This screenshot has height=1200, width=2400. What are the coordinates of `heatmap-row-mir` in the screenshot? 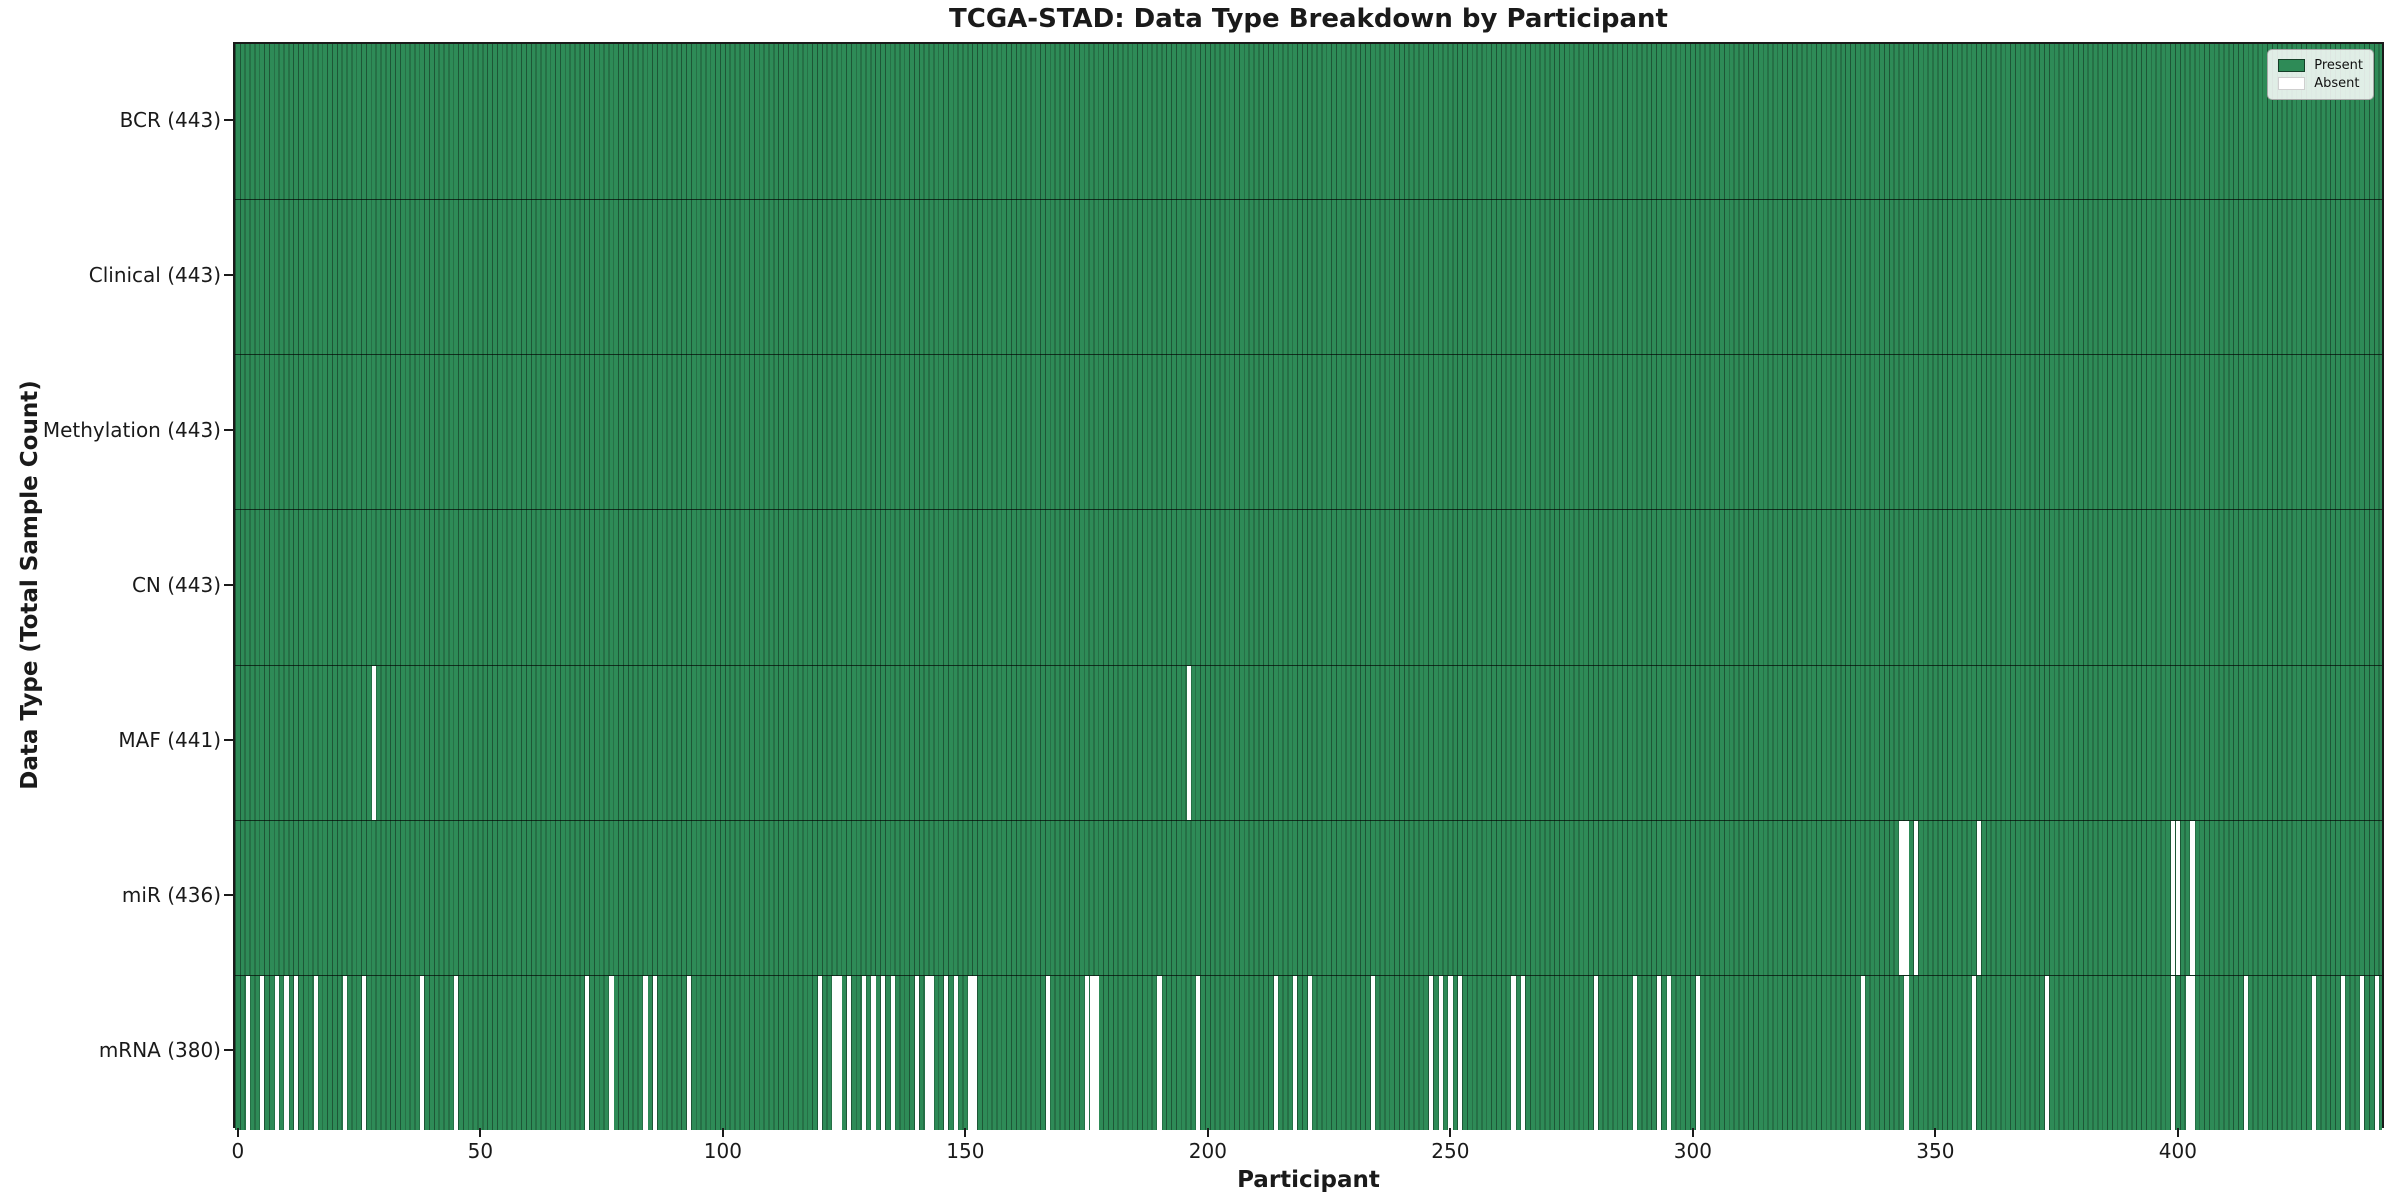 It's located at (1308, 897).